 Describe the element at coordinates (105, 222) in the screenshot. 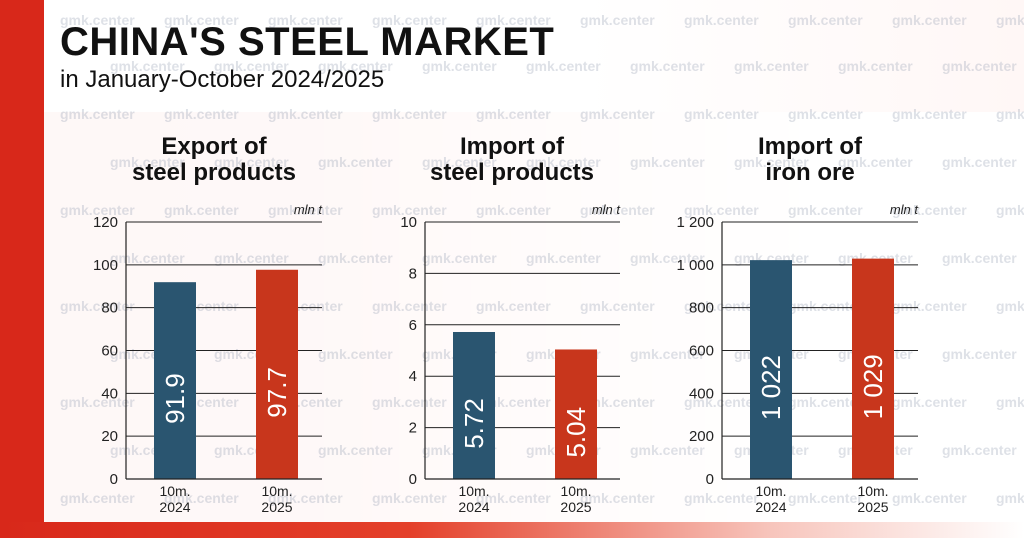

I see `y-tick-label: 120` at that location.